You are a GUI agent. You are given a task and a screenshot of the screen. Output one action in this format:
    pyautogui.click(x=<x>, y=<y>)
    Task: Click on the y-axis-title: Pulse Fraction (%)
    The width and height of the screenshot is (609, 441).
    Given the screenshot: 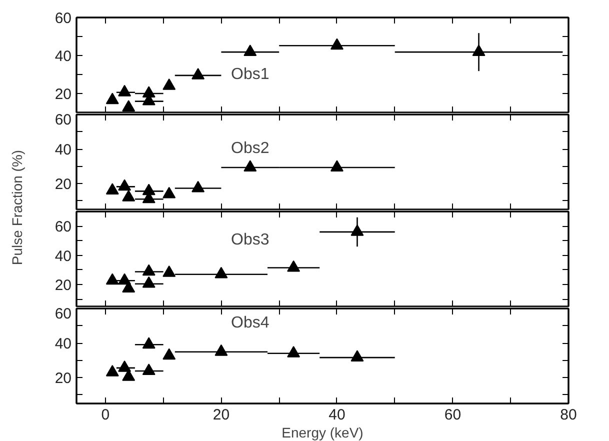 What is the action you would take?
    pyautogui.click(x=17, y=208)
    